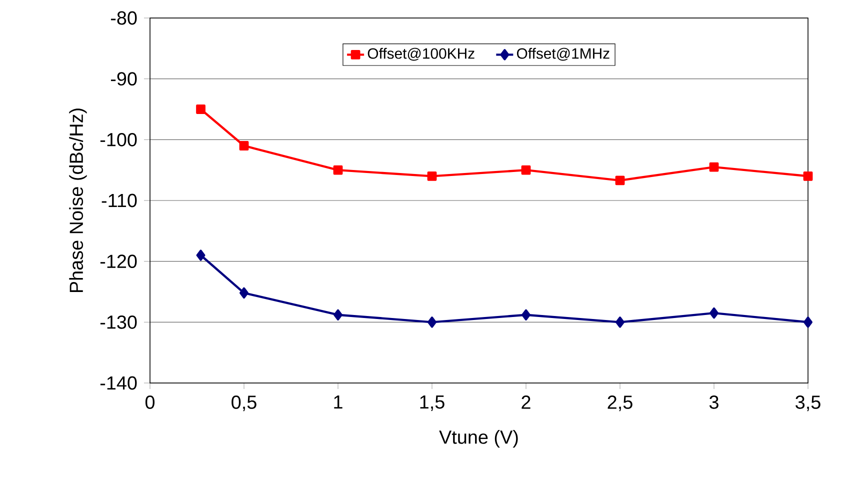 The width and height of the screenshot is (847, 501). I want to click on x-tick-label: 0,5, so click(244, 404).